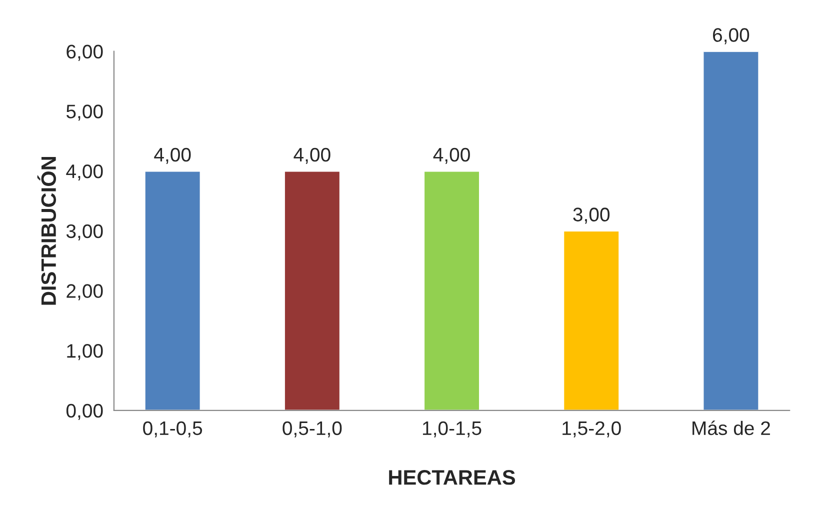 Image resolution: width=814 pixels, height=513 pixels. What do you see at coordinates (591, 429) in the screenshot?
I see `x-tick-label: 1,5-2,0` at bounding box center [591, 429].